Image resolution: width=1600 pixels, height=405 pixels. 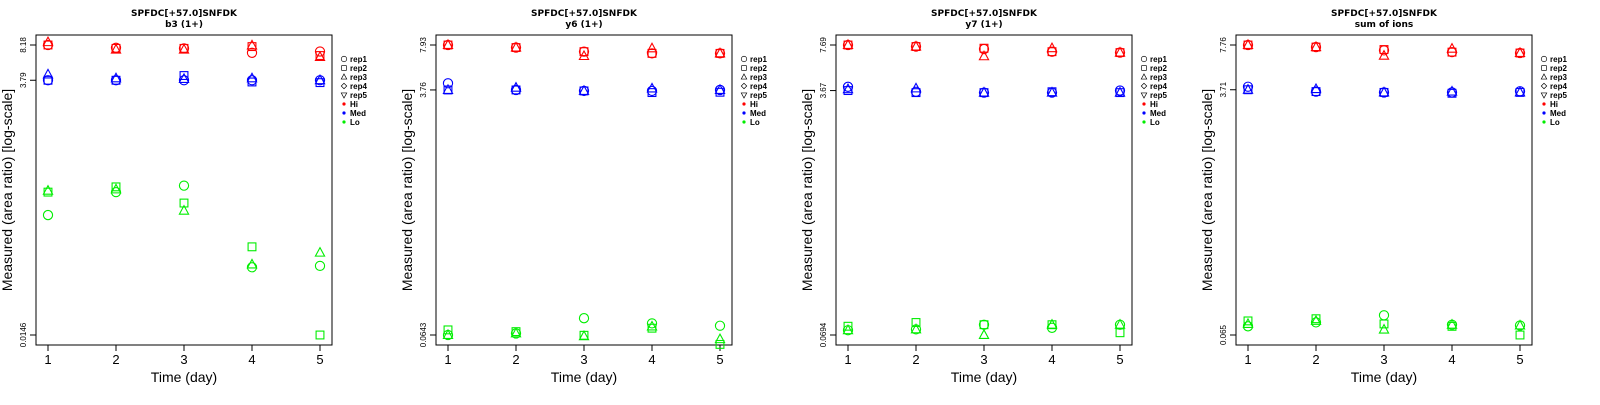 What do you see at coordinates (1144, 86) in the screenshot?
I see `legend-diamond-icon` at bounding box center [1144, 86].